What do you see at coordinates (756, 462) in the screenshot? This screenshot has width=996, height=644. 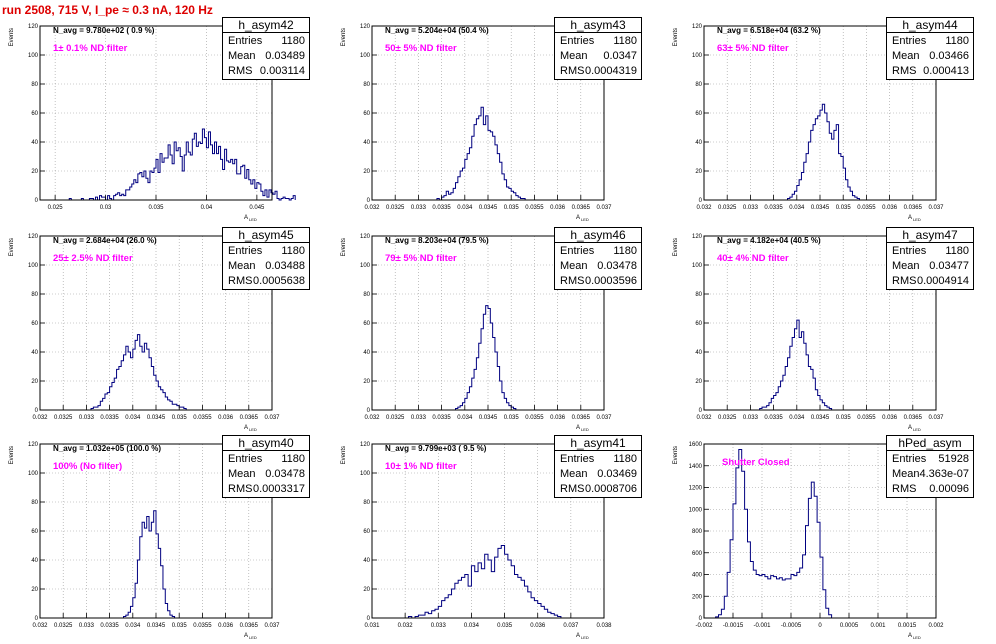 I see `filter-annotation: Shutter Closed` at bounding box center [756, 462].